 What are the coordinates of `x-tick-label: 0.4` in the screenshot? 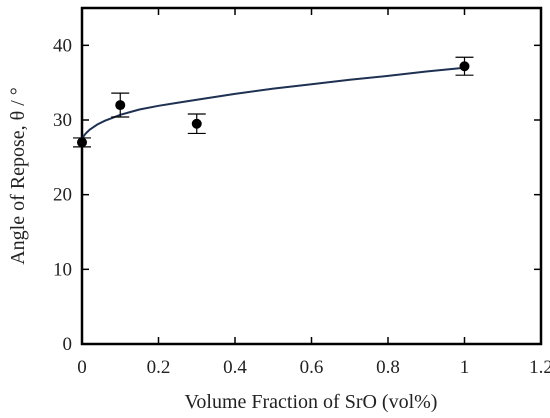 It's located at (235, 367).